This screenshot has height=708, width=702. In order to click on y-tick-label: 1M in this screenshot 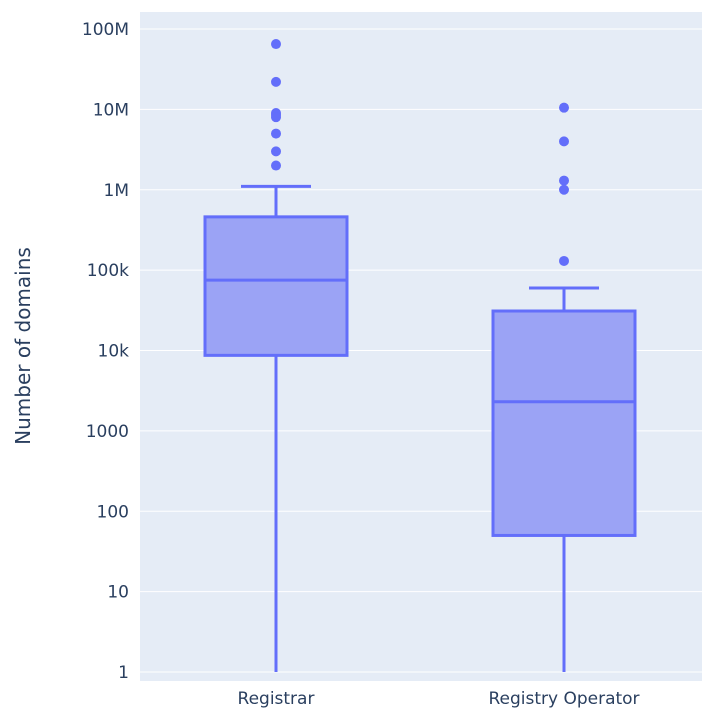, I will do `click(116, 191)`.